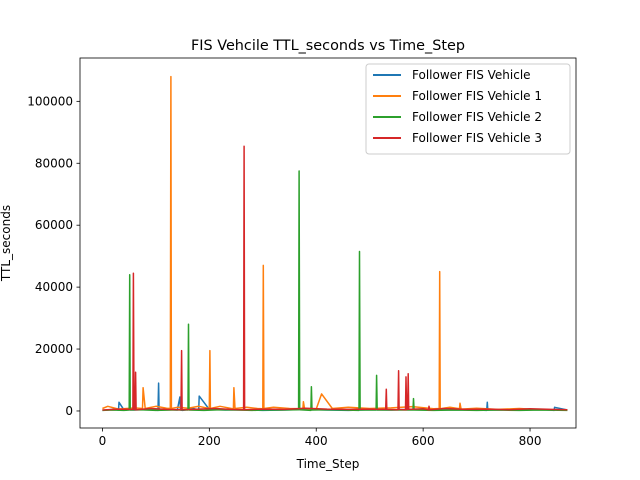 Image resolution: width=640 pixels, height=480 pixels. I want to click on x-tick-label-0: 0, so click(103, 441).